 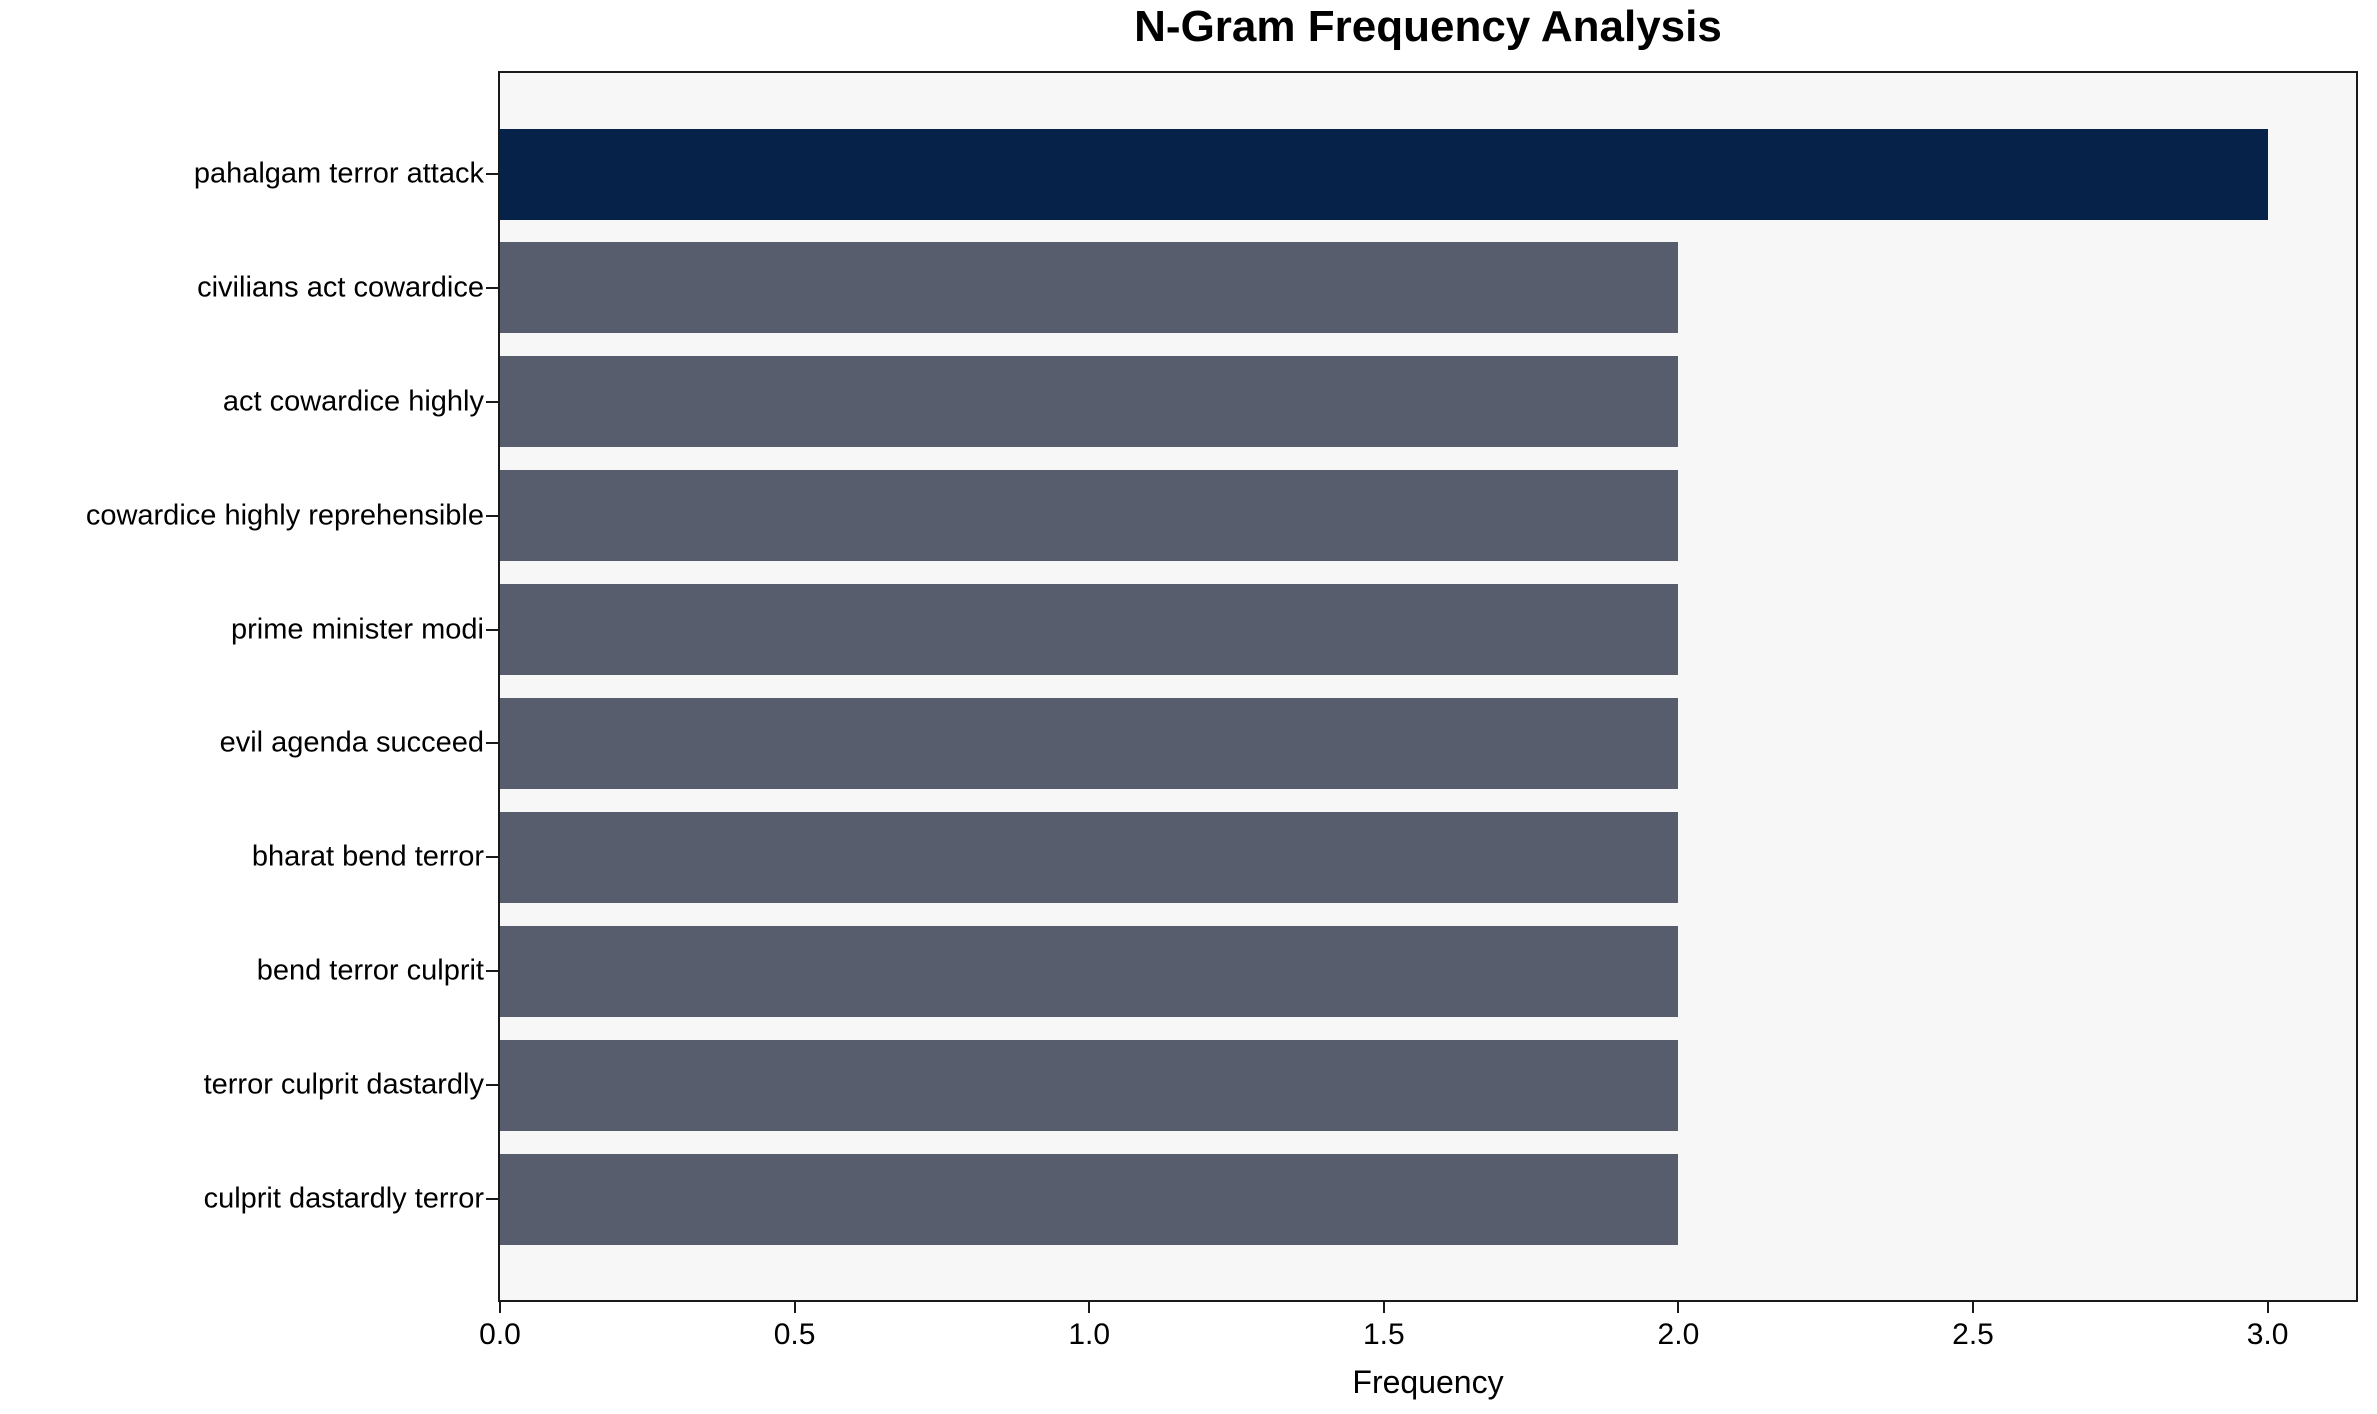 What do you see at coordinates (1384, 174) in the screenshot?
I see `bar-pahalgam-terror-attack` at bounding box center [1384, 174].